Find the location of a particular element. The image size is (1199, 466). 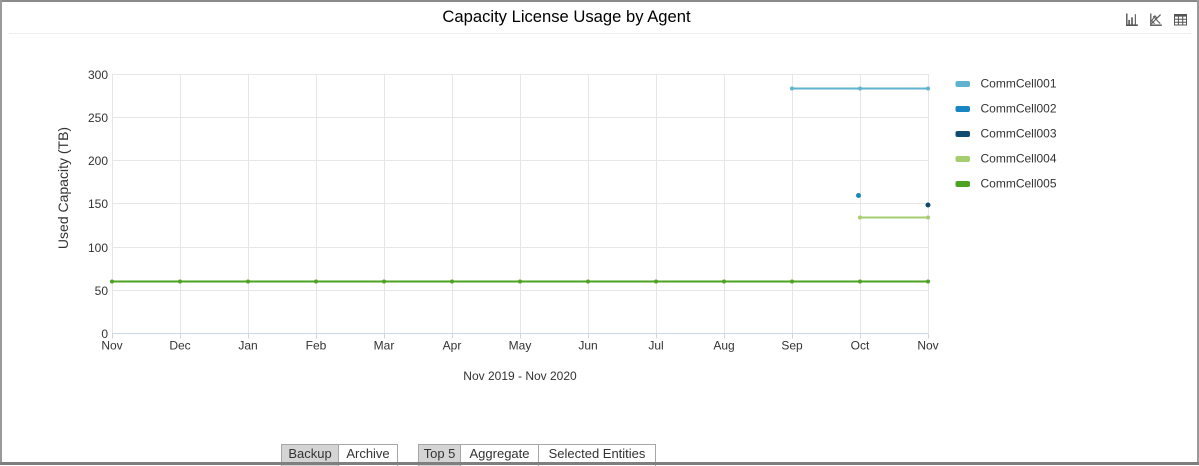

svg-text: 50 is located at coordinates (102, 291).